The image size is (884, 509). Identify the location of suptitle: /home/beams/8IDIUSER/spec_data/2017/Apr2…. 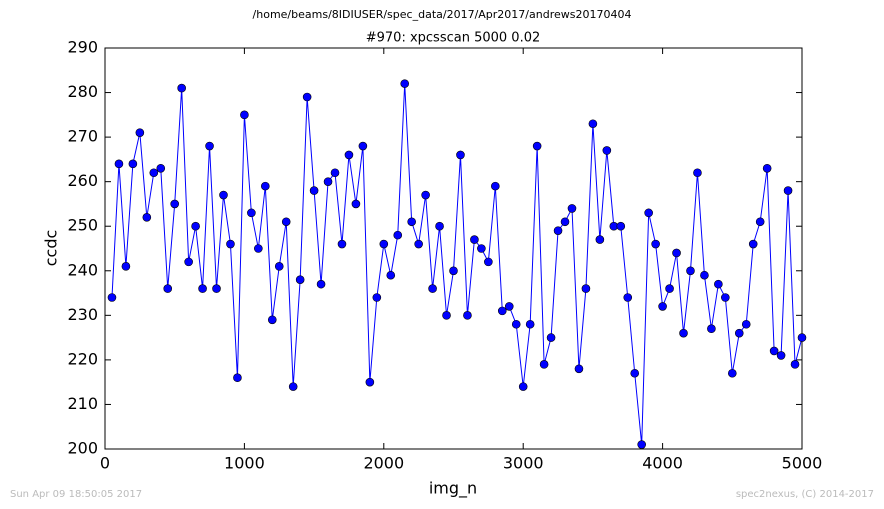
(442, 14).